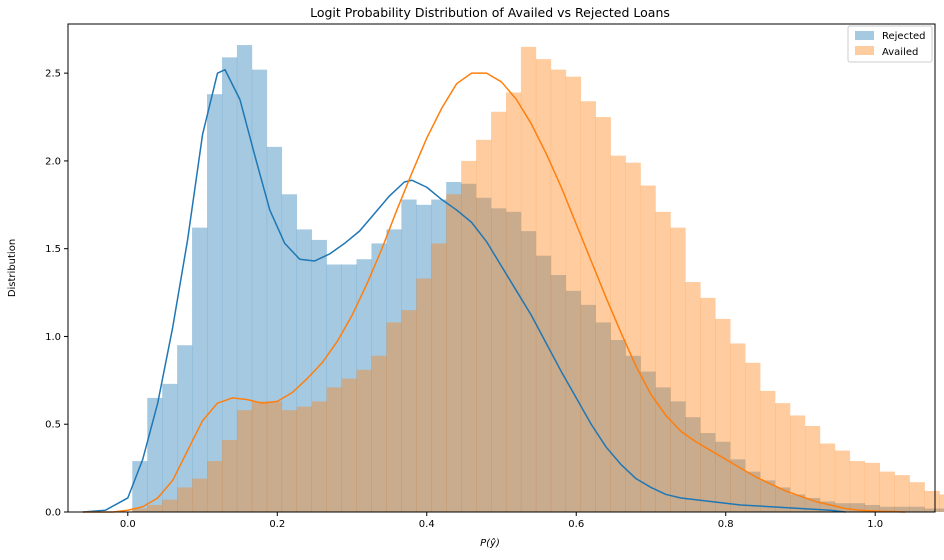 The width and height of the screenshot is (944, 560). What do you see at coordinates (864, 35) in the screenshot?
I see `legend-swatch-rejected` at bounding box center [864, 35].